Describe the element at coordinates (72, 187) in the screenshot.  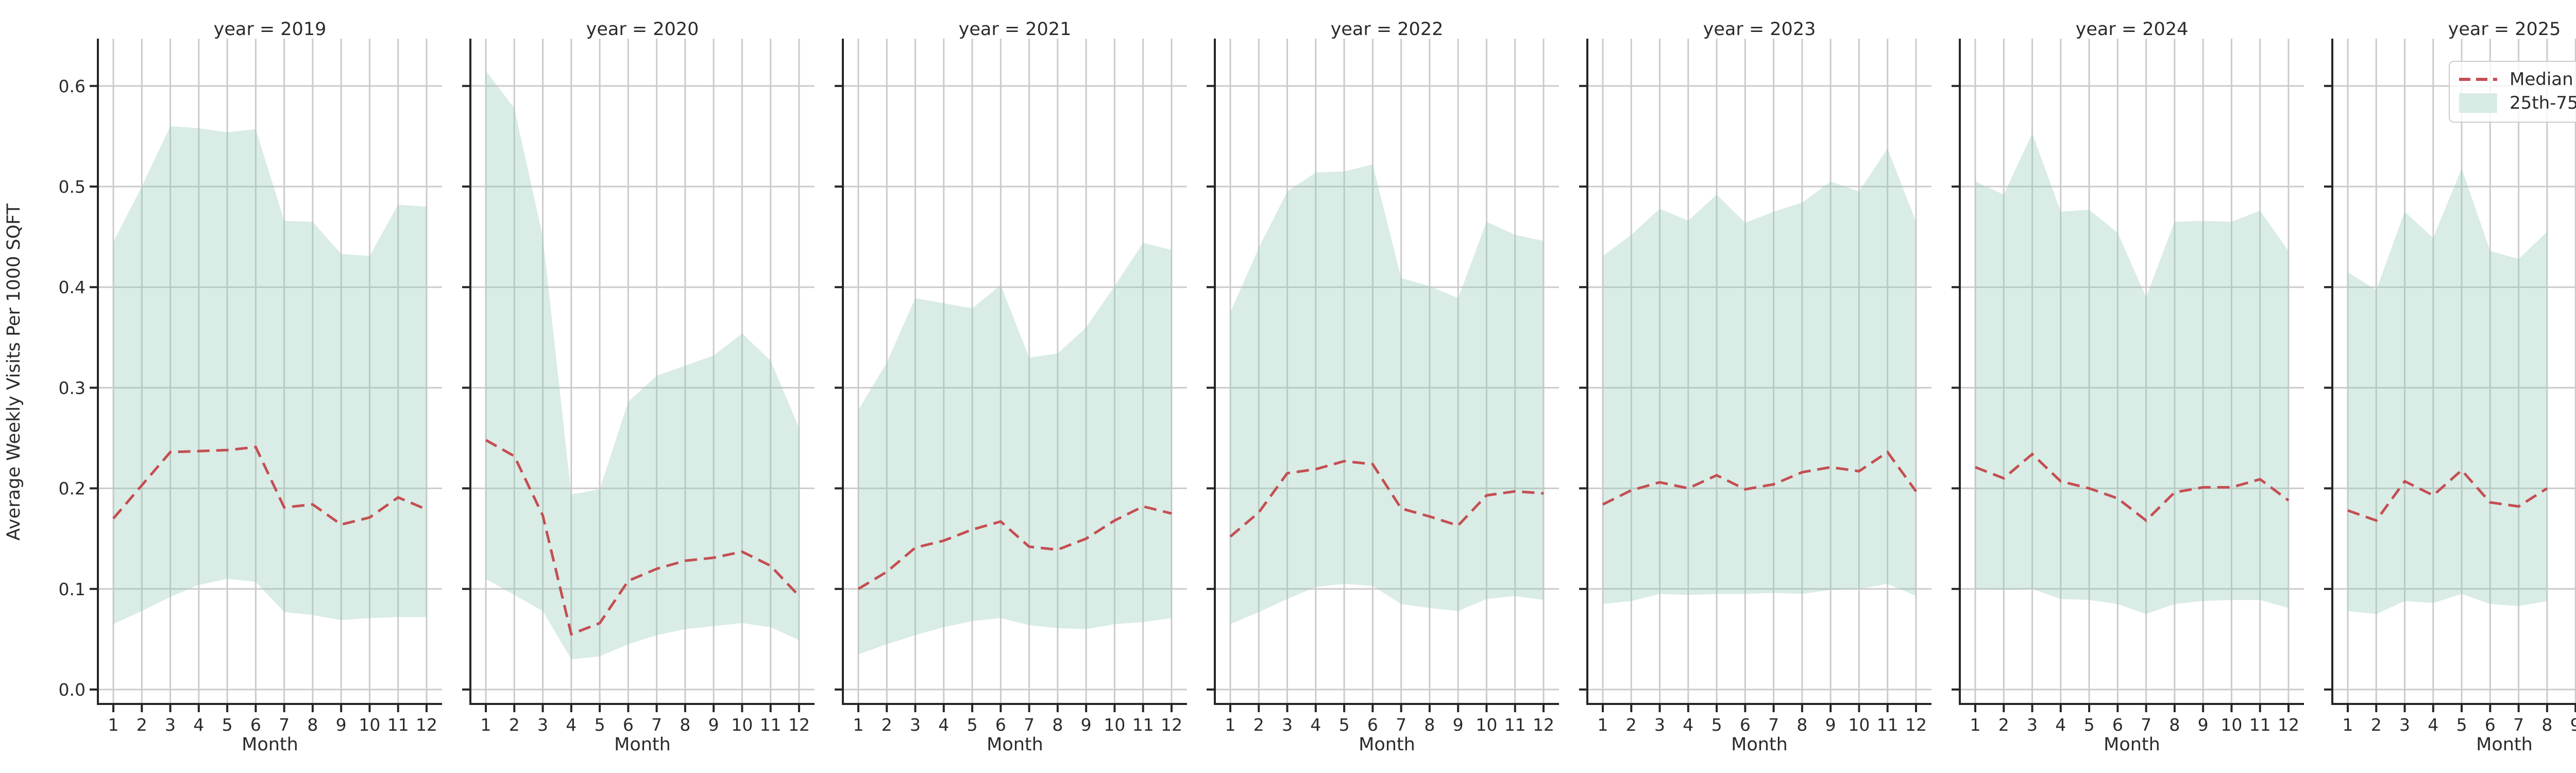
I see `y-tick-label: 0.5` at that location.